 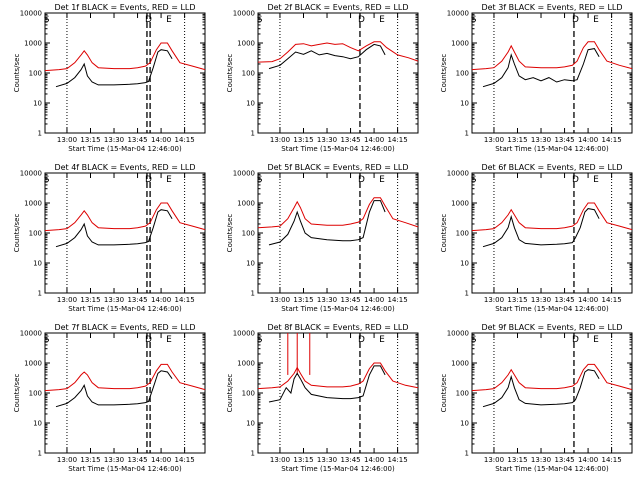 What do you see at coordinates (551, 327) in the screenshot?
I see `panel-title: Det 9f BLACK = Events, RED = LLD` at bounding box center [551, 327].